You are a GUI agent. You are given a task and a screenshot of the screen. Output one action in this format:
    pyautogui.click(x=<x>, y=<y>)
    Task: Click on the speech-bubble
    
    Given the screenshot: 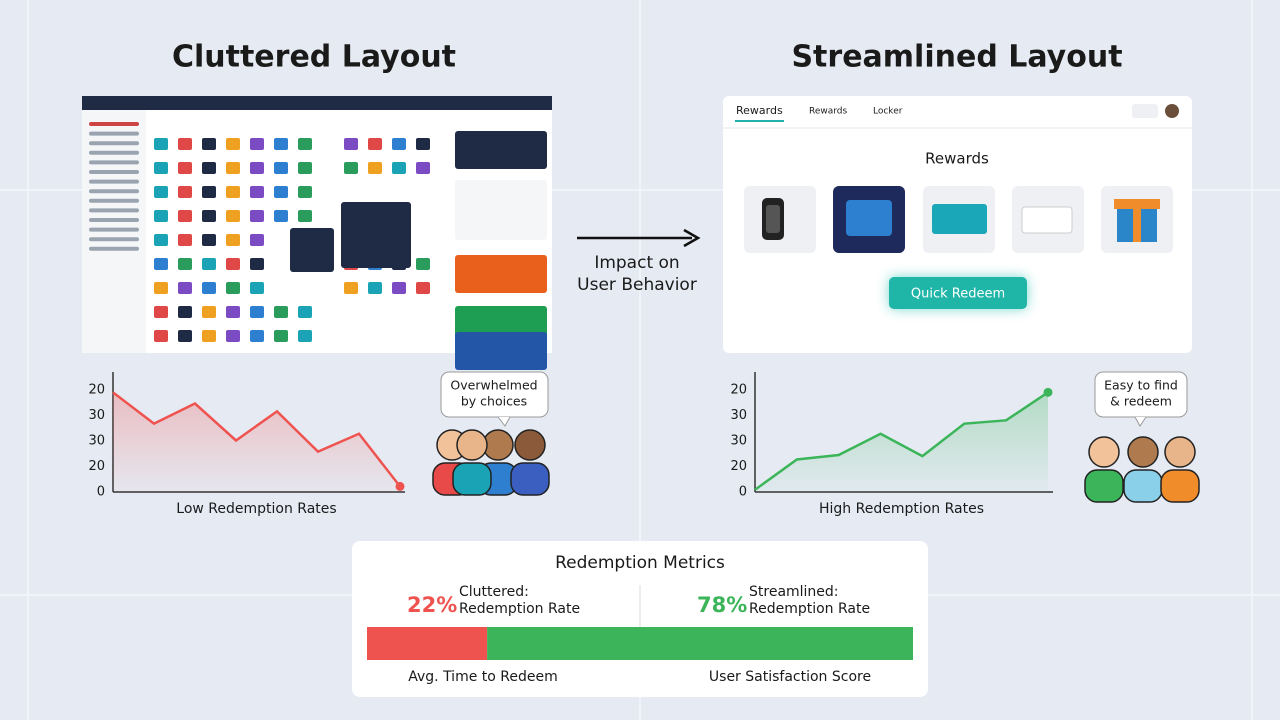 What is the action you would take?
    pyautogui.click(x=1141, y=399)
    